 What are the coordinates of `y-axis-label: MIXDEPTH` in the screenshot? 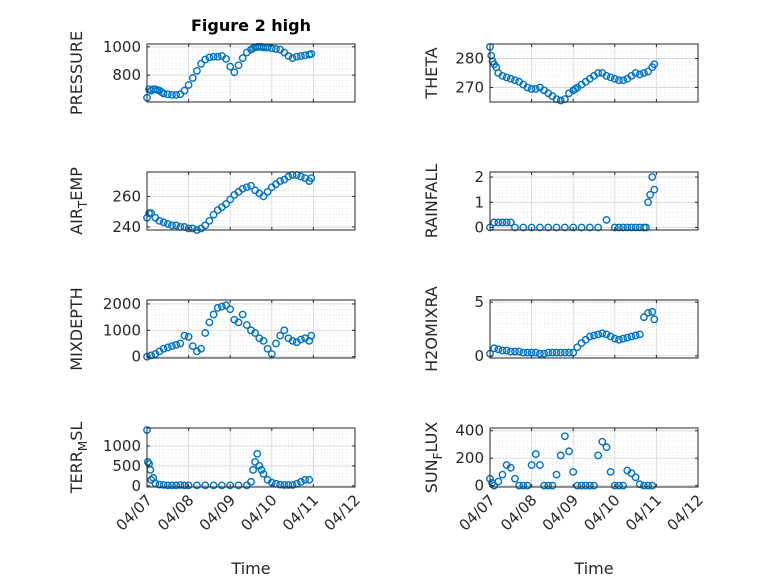 It's located at (76, 328).